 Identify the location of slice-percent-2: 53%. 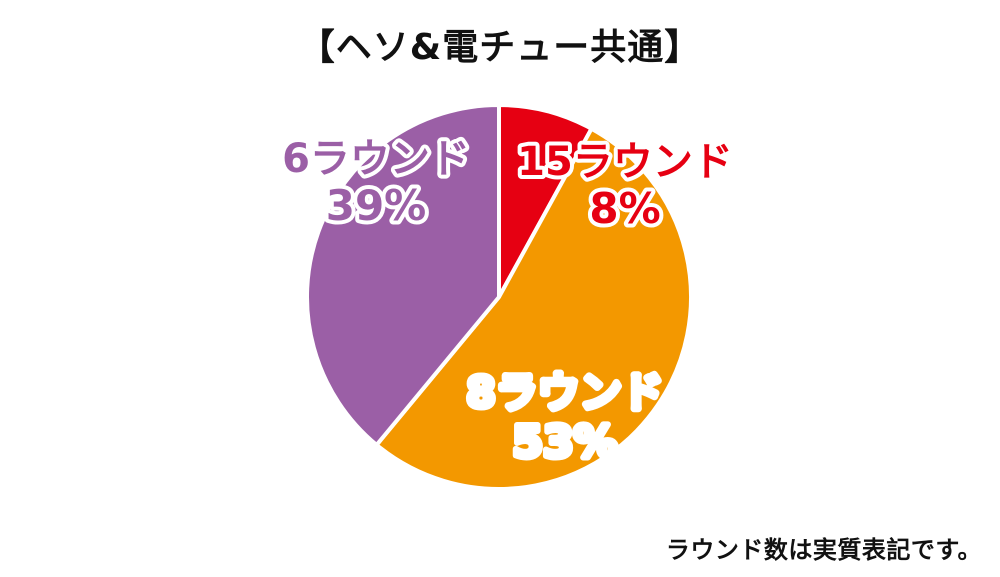
(564, 442).